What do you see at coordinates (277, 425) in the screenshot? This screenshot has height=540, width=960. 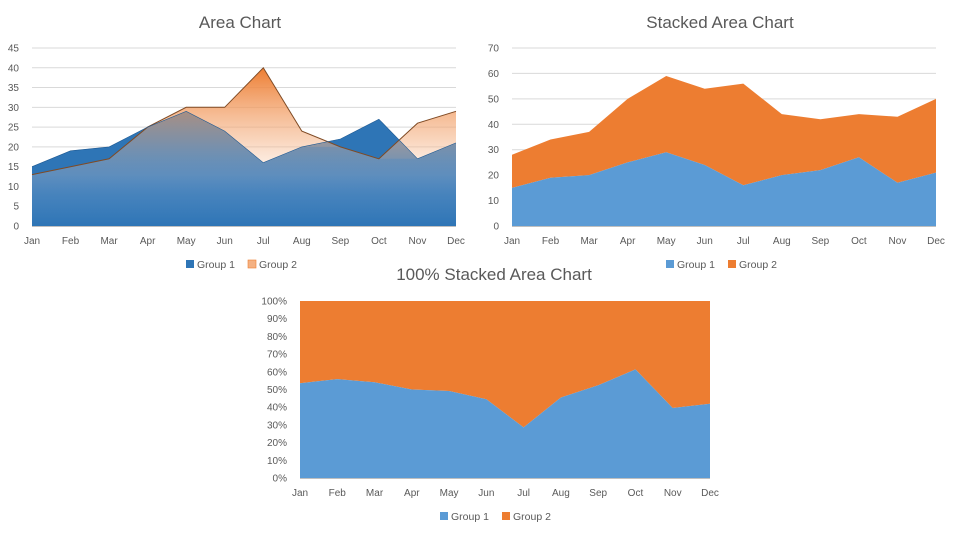 I see `y-tick-label: 30%` at bounding box center [277, 425].